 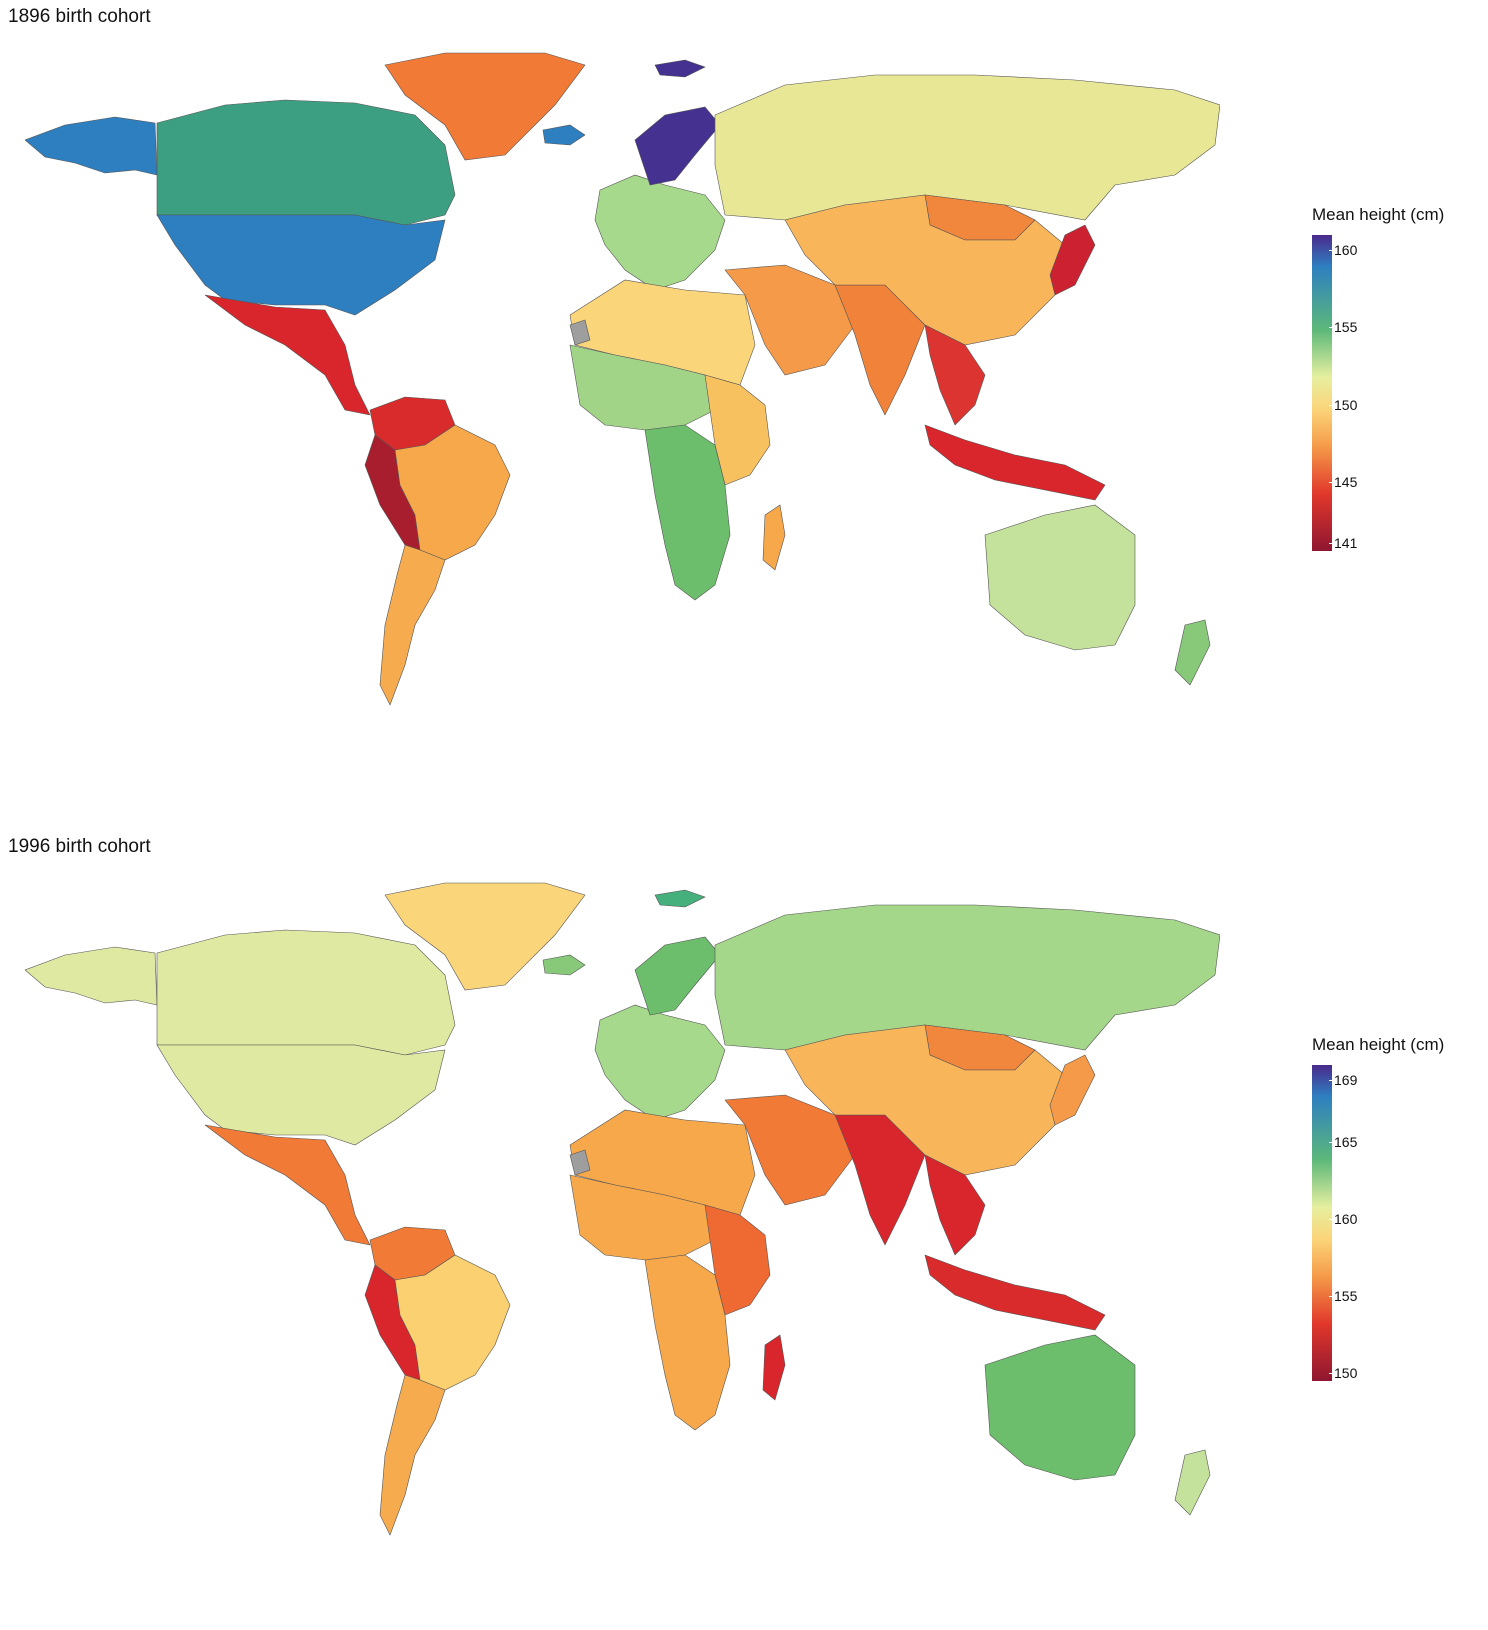 What do you see at coordinates (1343, 1080) in the screenshot?
I see `legend-tick: 169` at bounding box center [1343, 1080].